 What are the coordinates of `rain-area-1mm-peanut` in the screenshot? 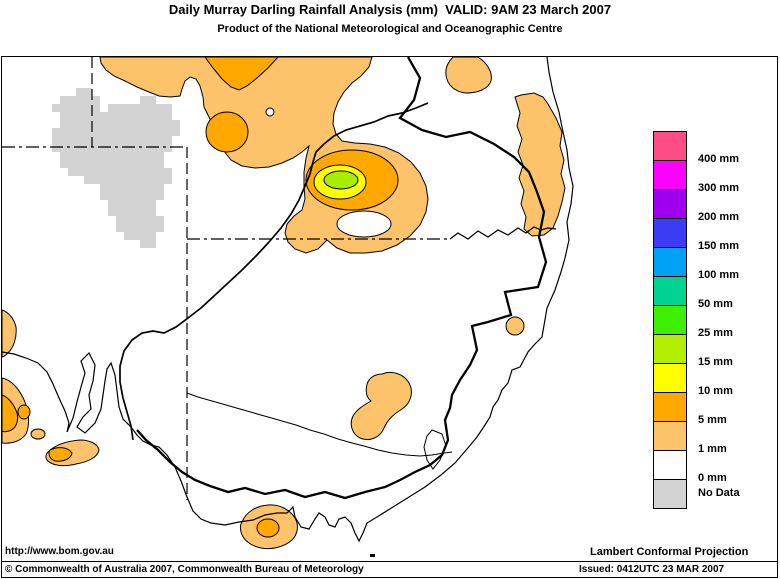 It's located at (381, 406).